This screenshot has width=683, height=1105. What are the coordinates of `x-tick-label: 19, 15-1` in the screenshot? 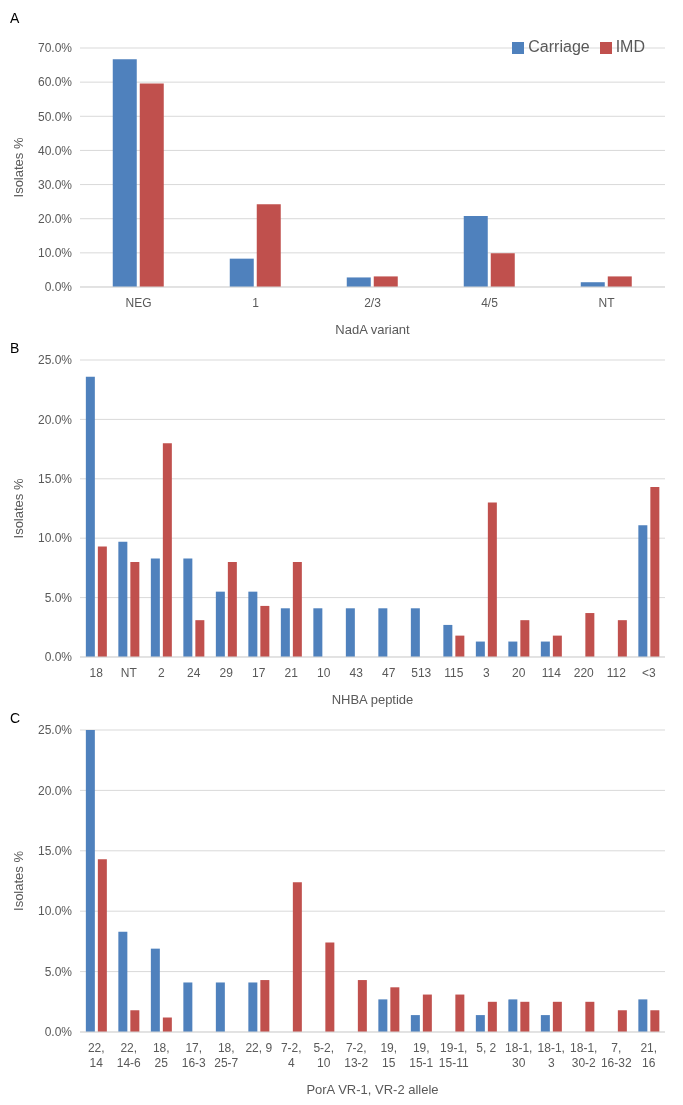 It's located at (421, 1055).